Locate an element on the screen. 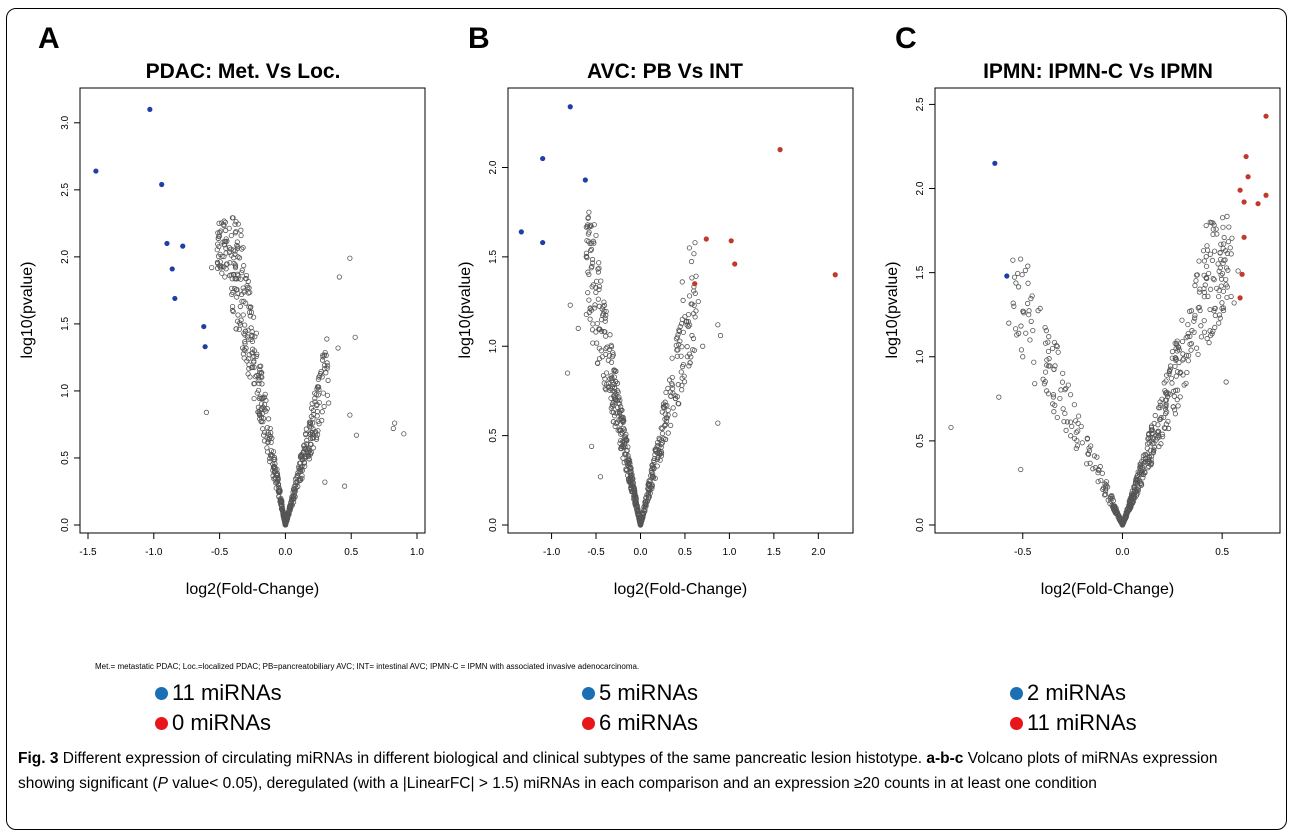 This screenshot has width=1295, height=839. legend-entry: 5 miRNAs is located at coordinates (640, 693).